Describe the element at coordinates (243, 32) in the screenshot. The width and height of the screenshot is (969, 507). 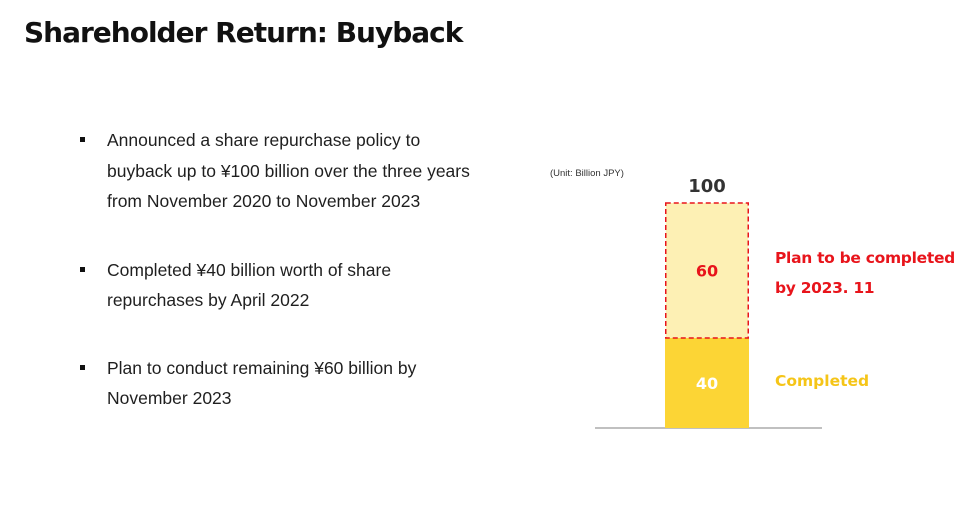
I see `page-title: Shareholder Return: Buyback` at that location.